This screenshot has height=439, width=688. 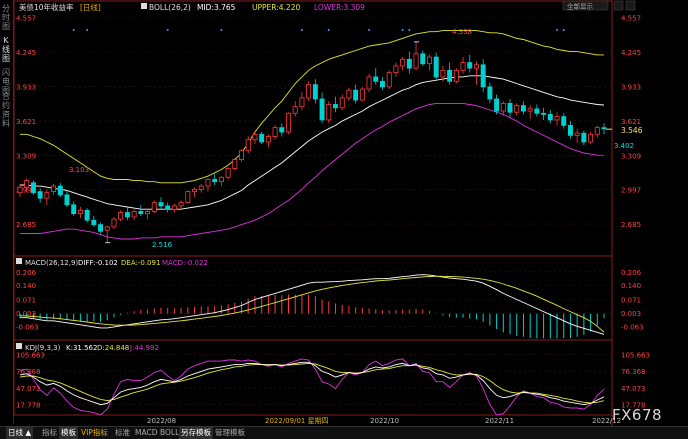 I want to click on kdj-lines, so click(x=312, y=387).